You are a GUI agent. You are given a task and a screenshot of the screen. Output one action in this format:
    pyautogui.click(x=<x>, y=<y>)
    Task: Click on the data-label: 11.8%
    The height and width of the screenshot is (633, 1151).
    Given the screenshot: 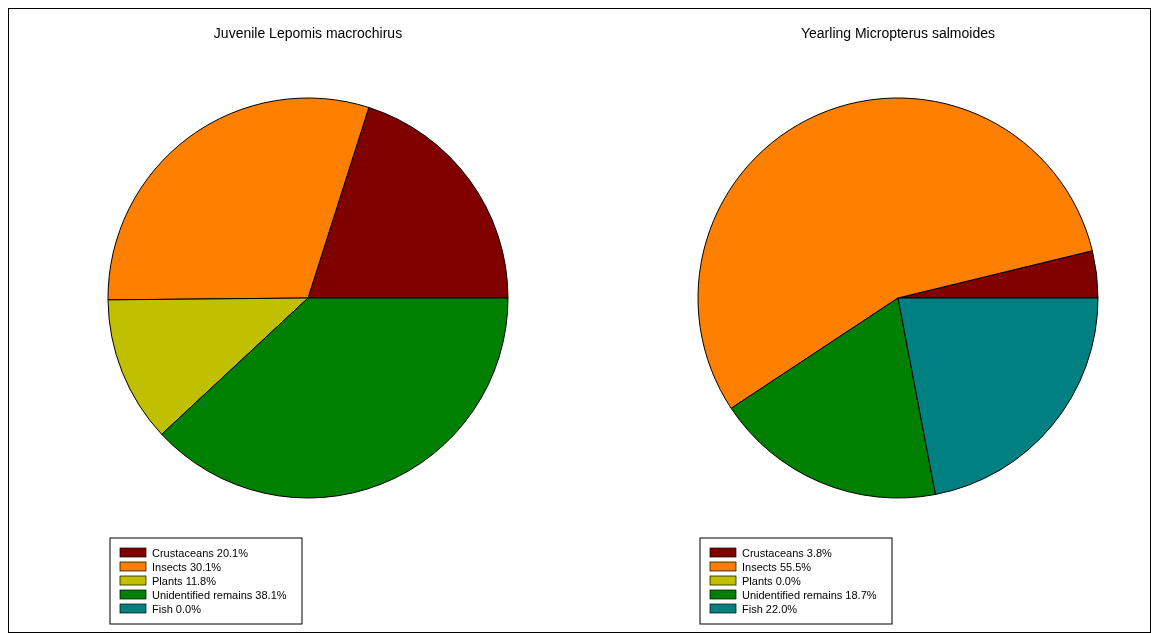 What is the action you would take?
    pyautogui.click(x=201, y=580)
    